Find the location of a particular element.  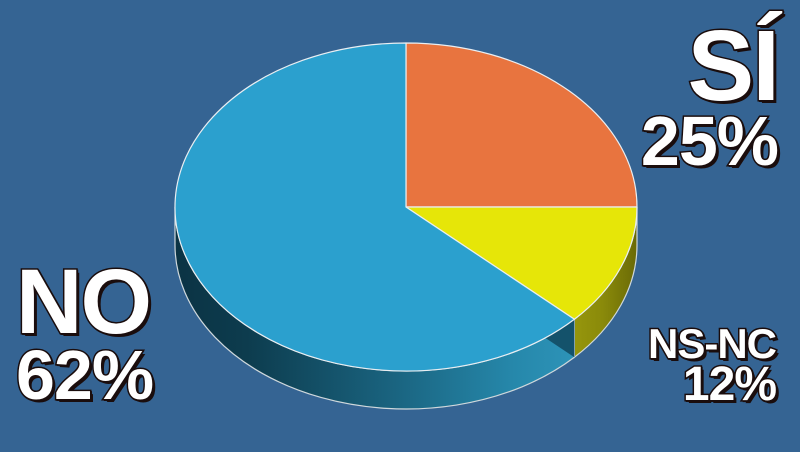

slice-label-no: NO 62% is located at coordinates (84, 333).